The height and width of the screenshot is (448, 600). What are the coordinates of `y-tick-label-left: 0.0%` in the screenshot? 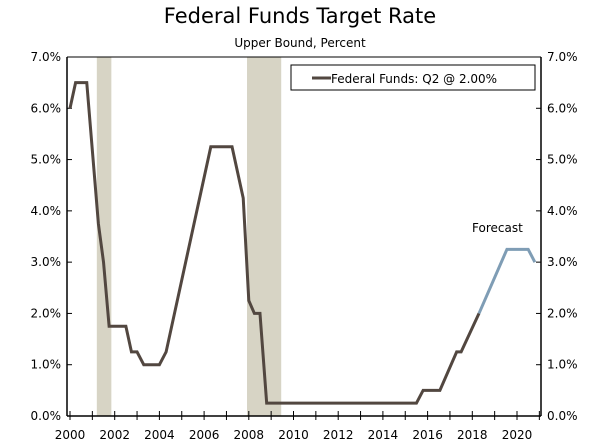 It's located at (46, 416).